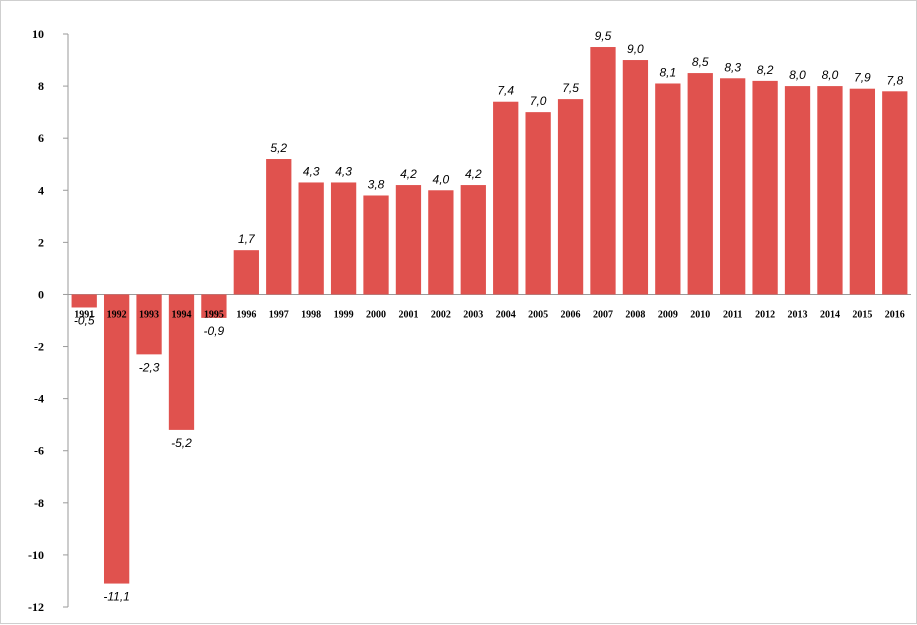  Describe the element at coordinates (830, 314) in the screenshot. I see `x-tick-label: 2014` at that location.